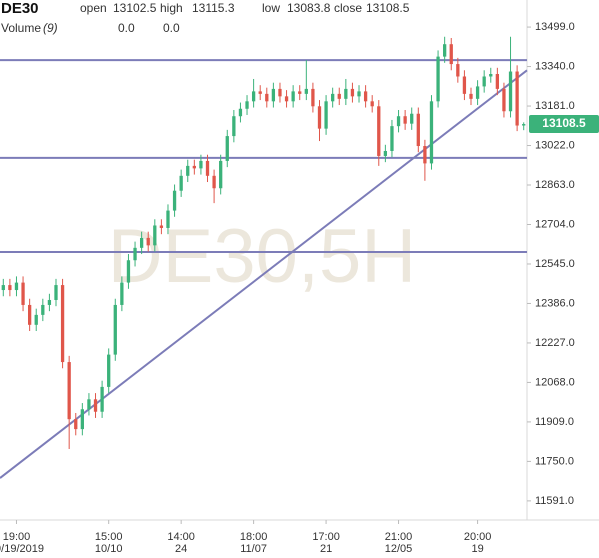  What do you see at coordinates (555, 185) in the screenshot?
I see `y-tick-label: 12863.0` at bounding box center [555, 185].